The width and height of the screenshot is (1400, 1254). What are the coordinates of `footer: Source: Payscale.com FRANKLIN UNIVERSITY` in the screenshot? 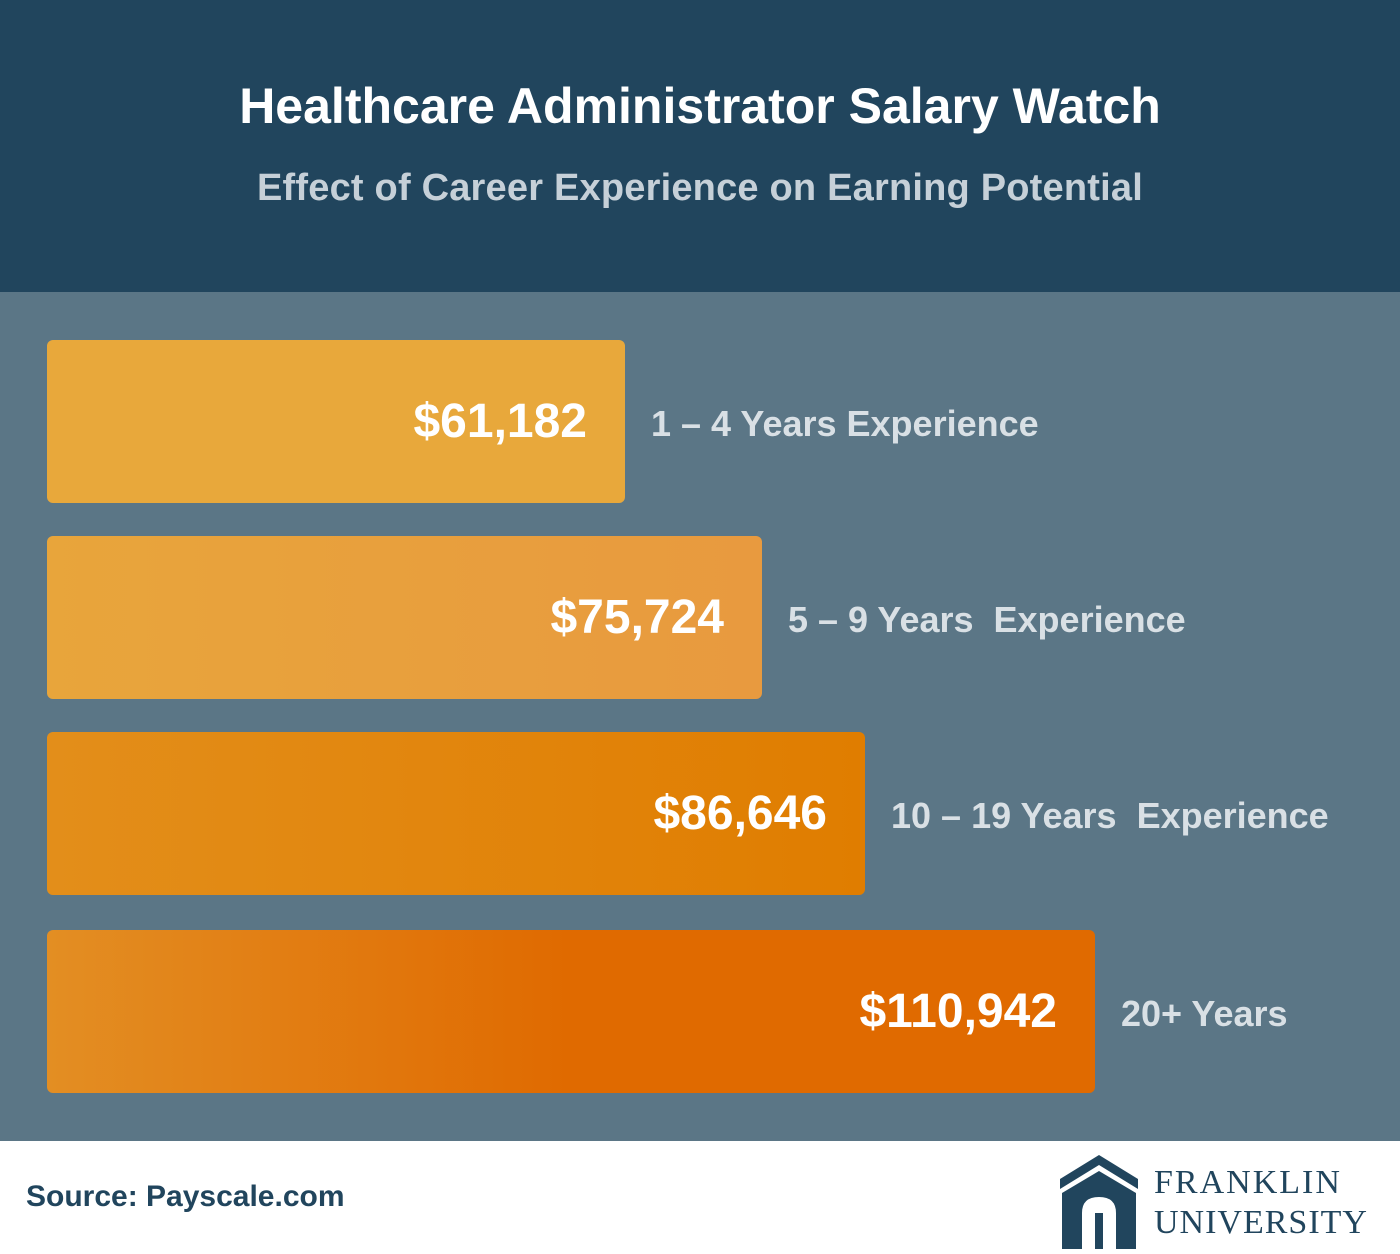 It's located at (700, 1197).